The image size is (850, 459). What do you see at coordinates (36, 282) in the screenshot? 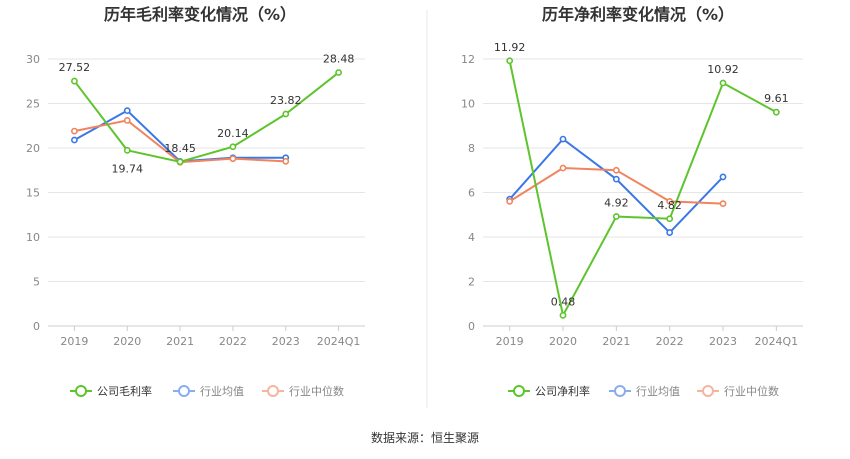
I see `y-tick-label: 5` at bounding box center [36, 282].